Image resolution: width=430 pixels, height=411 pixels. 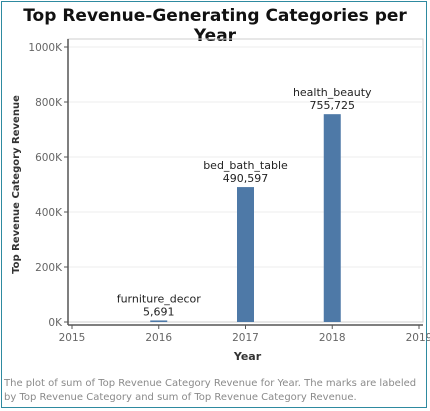 I want to click on y-tick-label-3: 600K, so click(x=49, y=158).